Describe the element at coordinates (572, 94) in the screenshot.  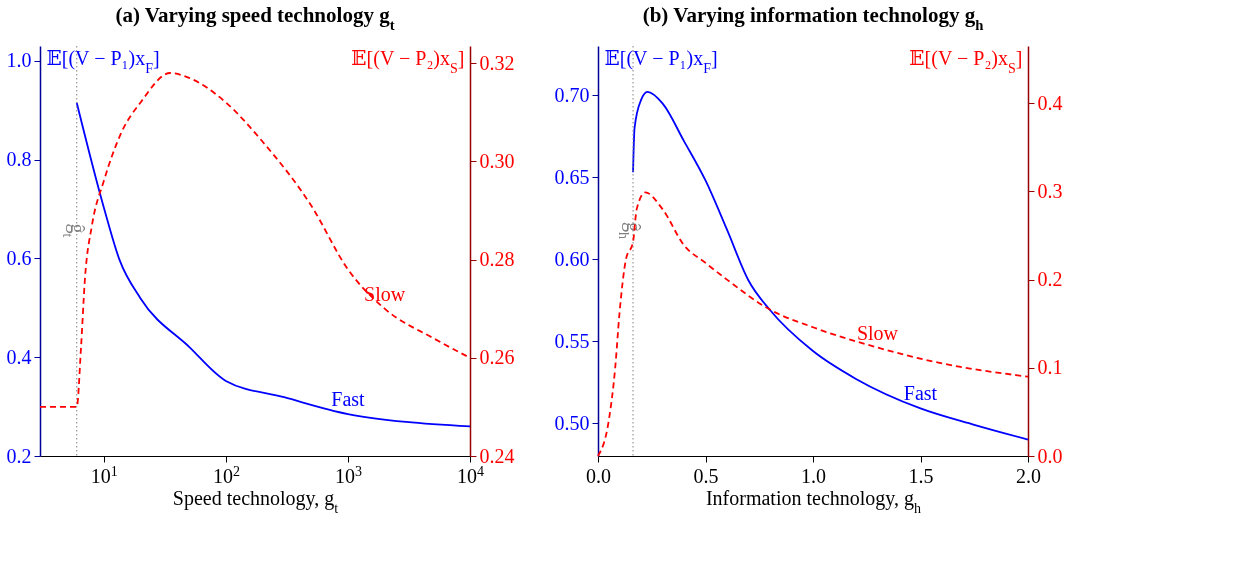
I see `y-tick-label: 0.70` at that location.